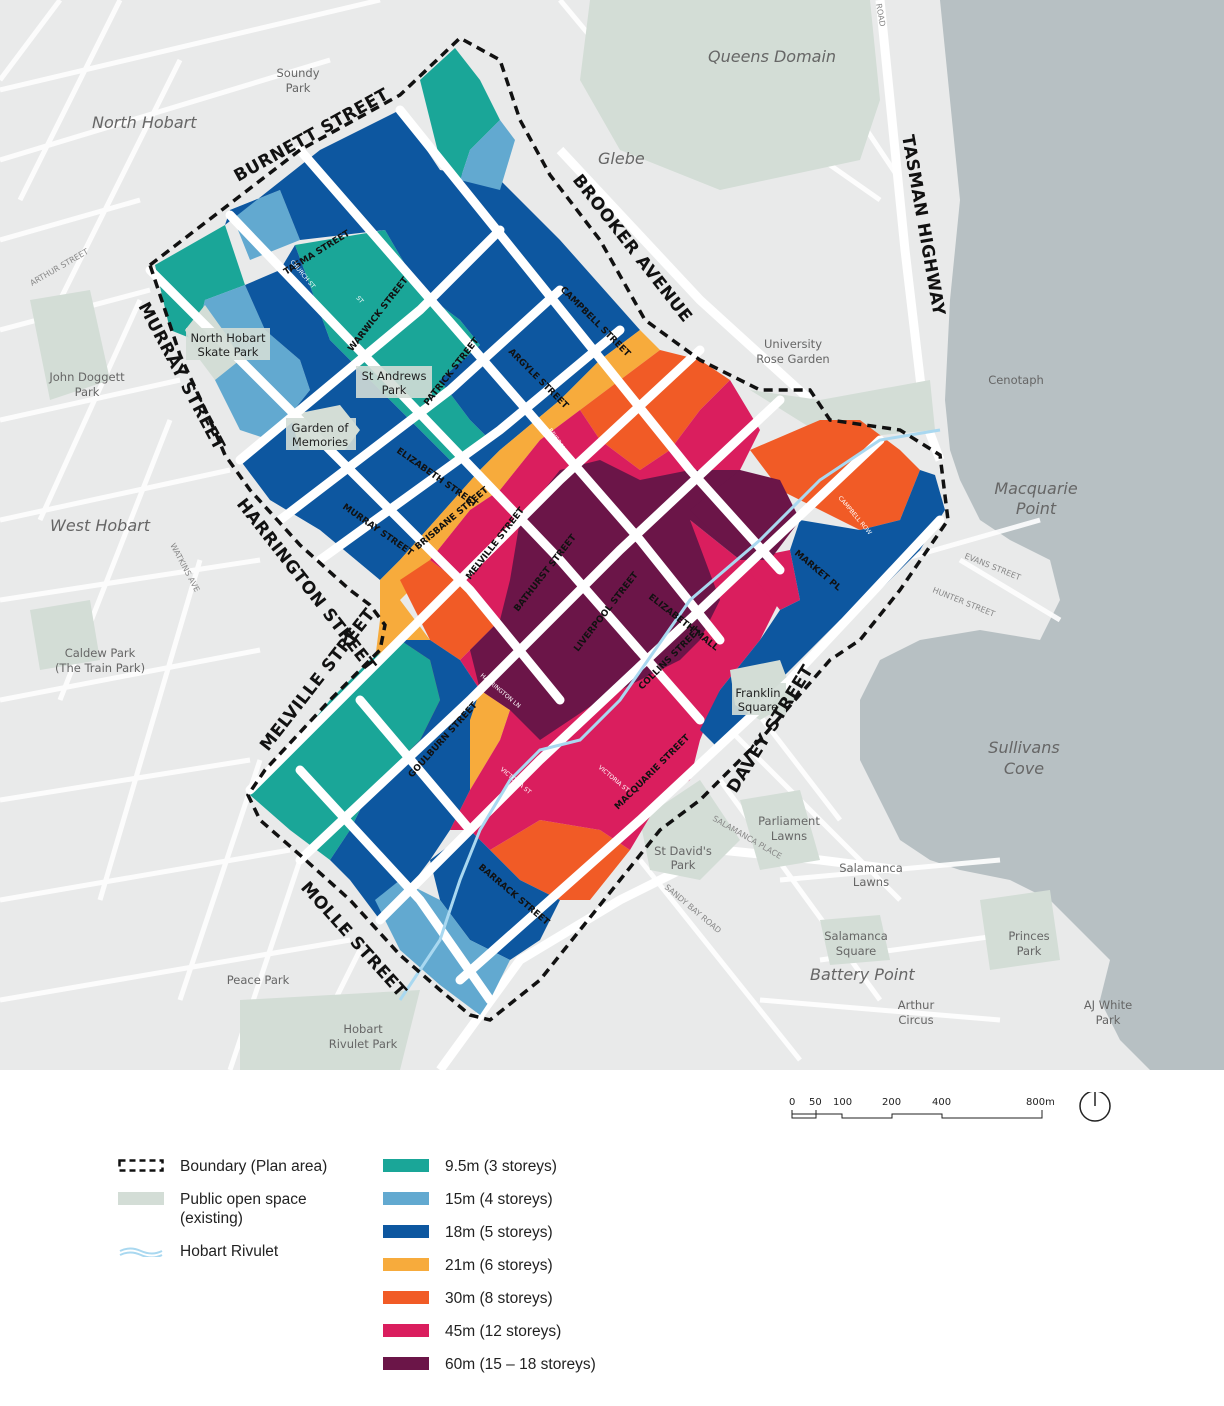 The image size is (1224, 1406). Describe the element at coordinates (1036, 508) in the screenshot. I see `label-macquarie-point-2: Point` at that location.